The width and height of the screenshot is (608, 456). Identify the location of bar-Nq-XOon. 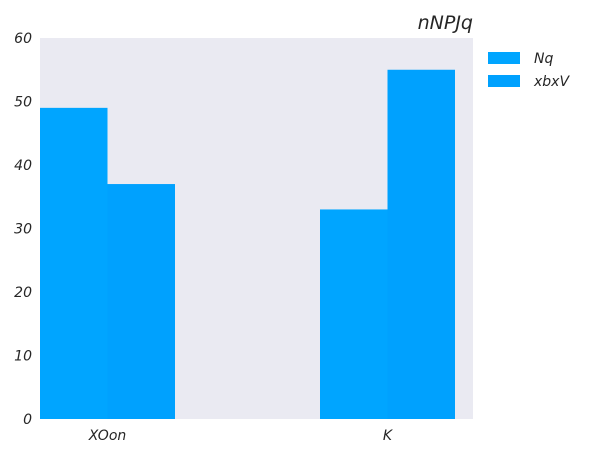
(74, 263).